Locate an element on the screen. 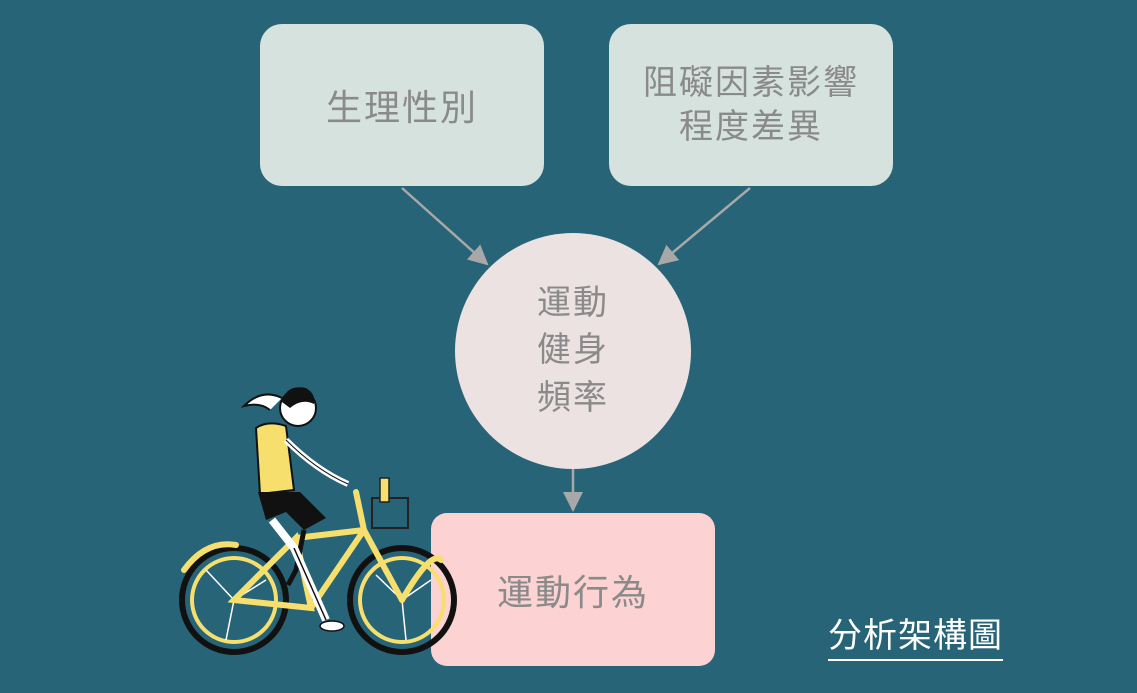  diagram-title: 分析架構圖 is located at coordinates (915, 638).